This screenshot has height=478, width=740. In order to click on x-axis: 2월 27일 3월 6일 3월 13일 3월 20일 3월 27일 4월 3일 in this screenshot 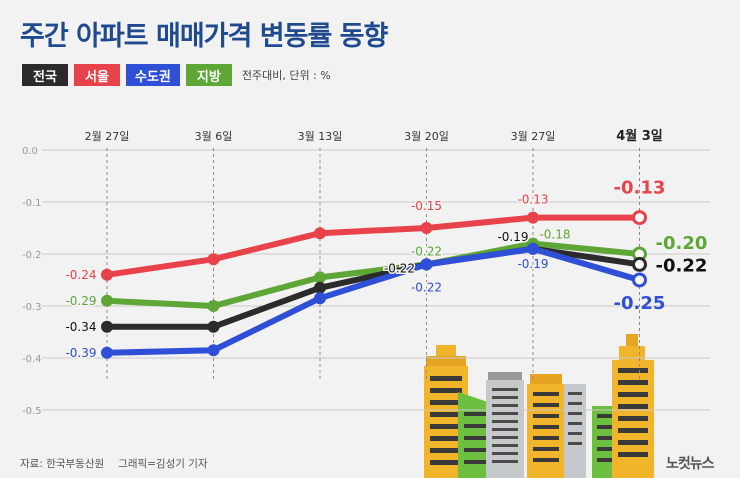, I will do `click(374, 136)`.